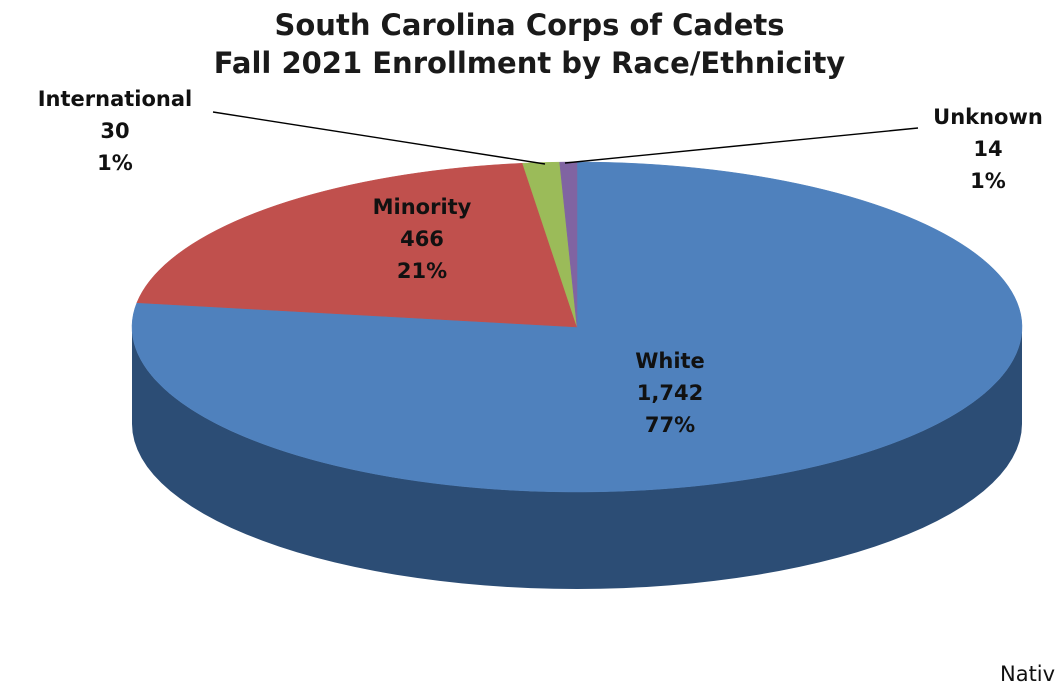 The image size is (1059, 686). Describe the element at coordinates (357, 245) in the screenshot. I see `slice-minority` at that location.